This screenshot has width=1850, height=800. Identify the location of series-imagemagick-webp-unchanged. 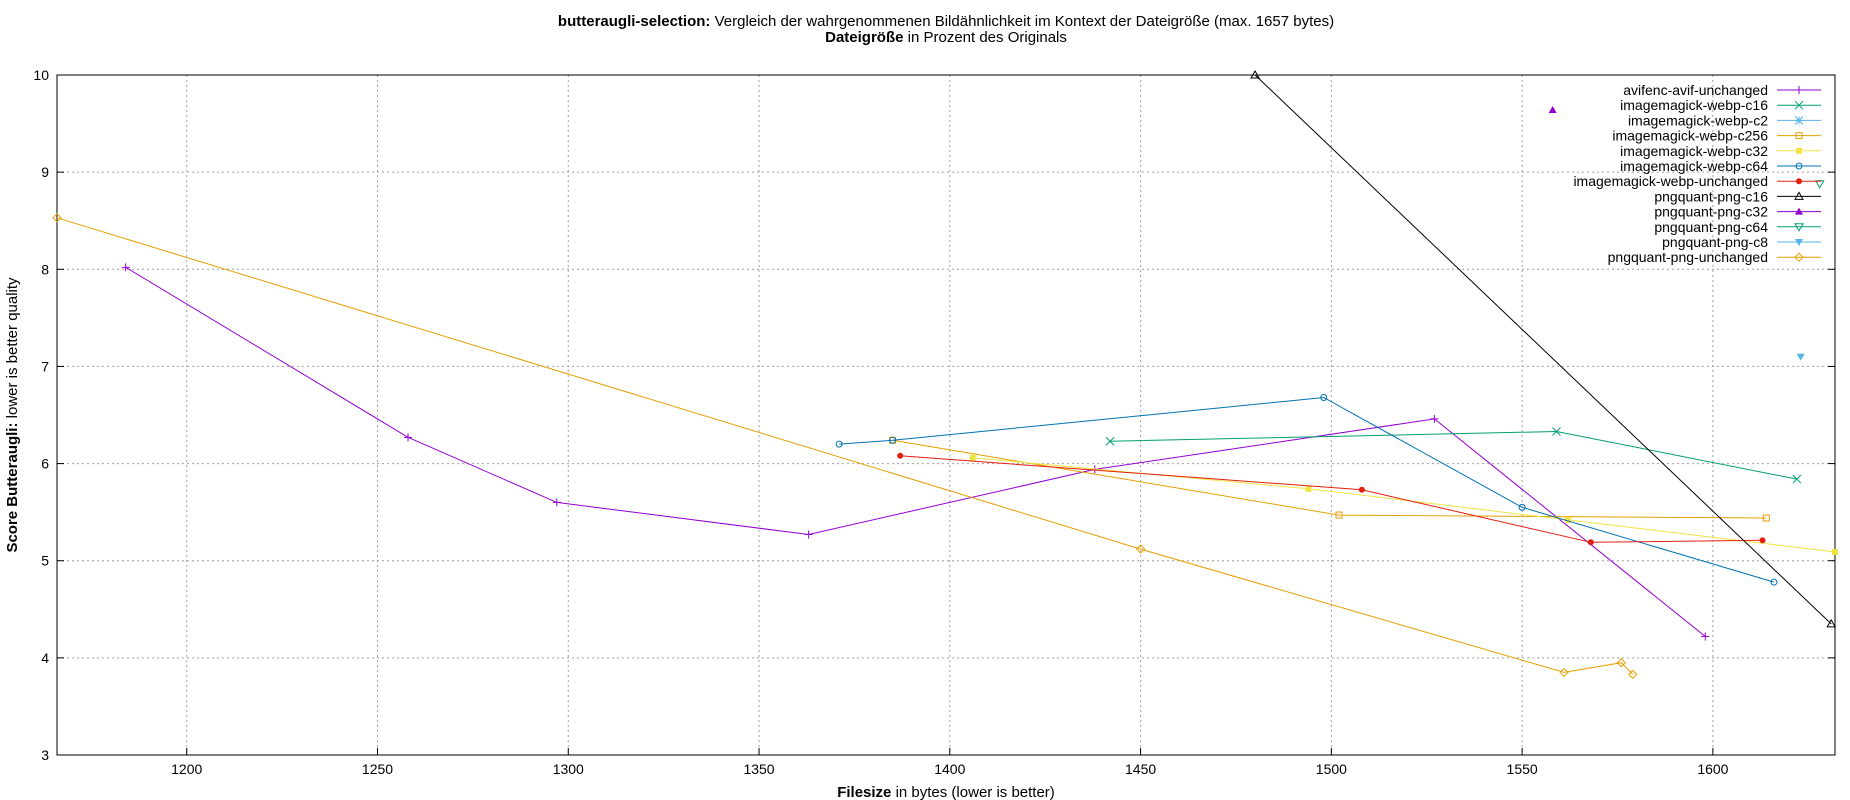
(1331, 499).